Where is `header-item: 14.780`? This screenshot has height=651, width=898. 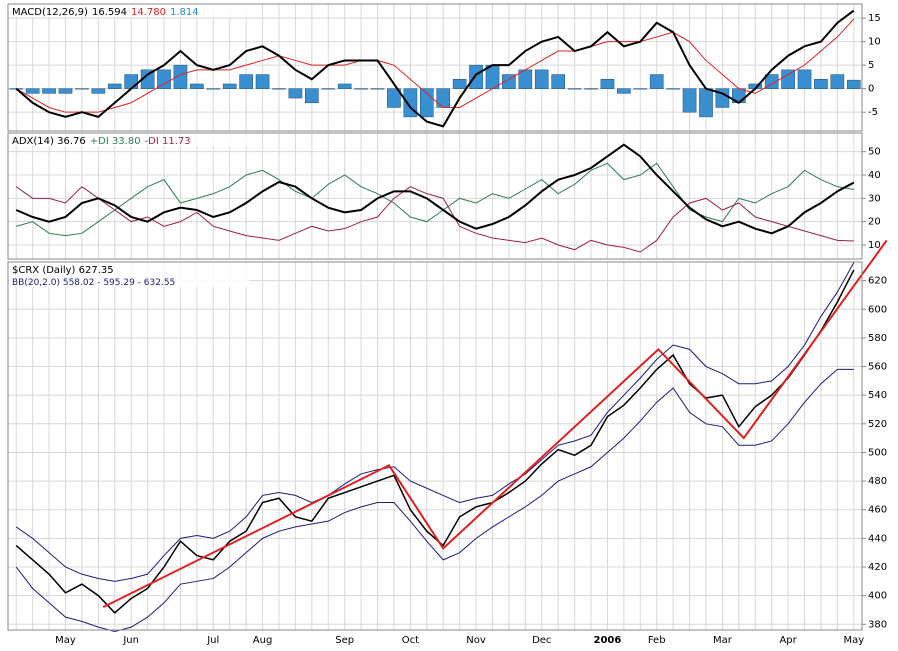
header-item: 14.780 is located at coordinates (148, 12).